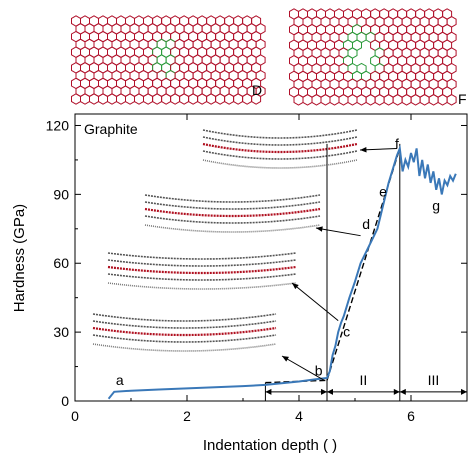 The width and height of the screenshot is (474, 463). What do you see at coordinates (61, 263) in the screenshot?
I see `y-tick-label: 60` at bounding box center [61, 263].